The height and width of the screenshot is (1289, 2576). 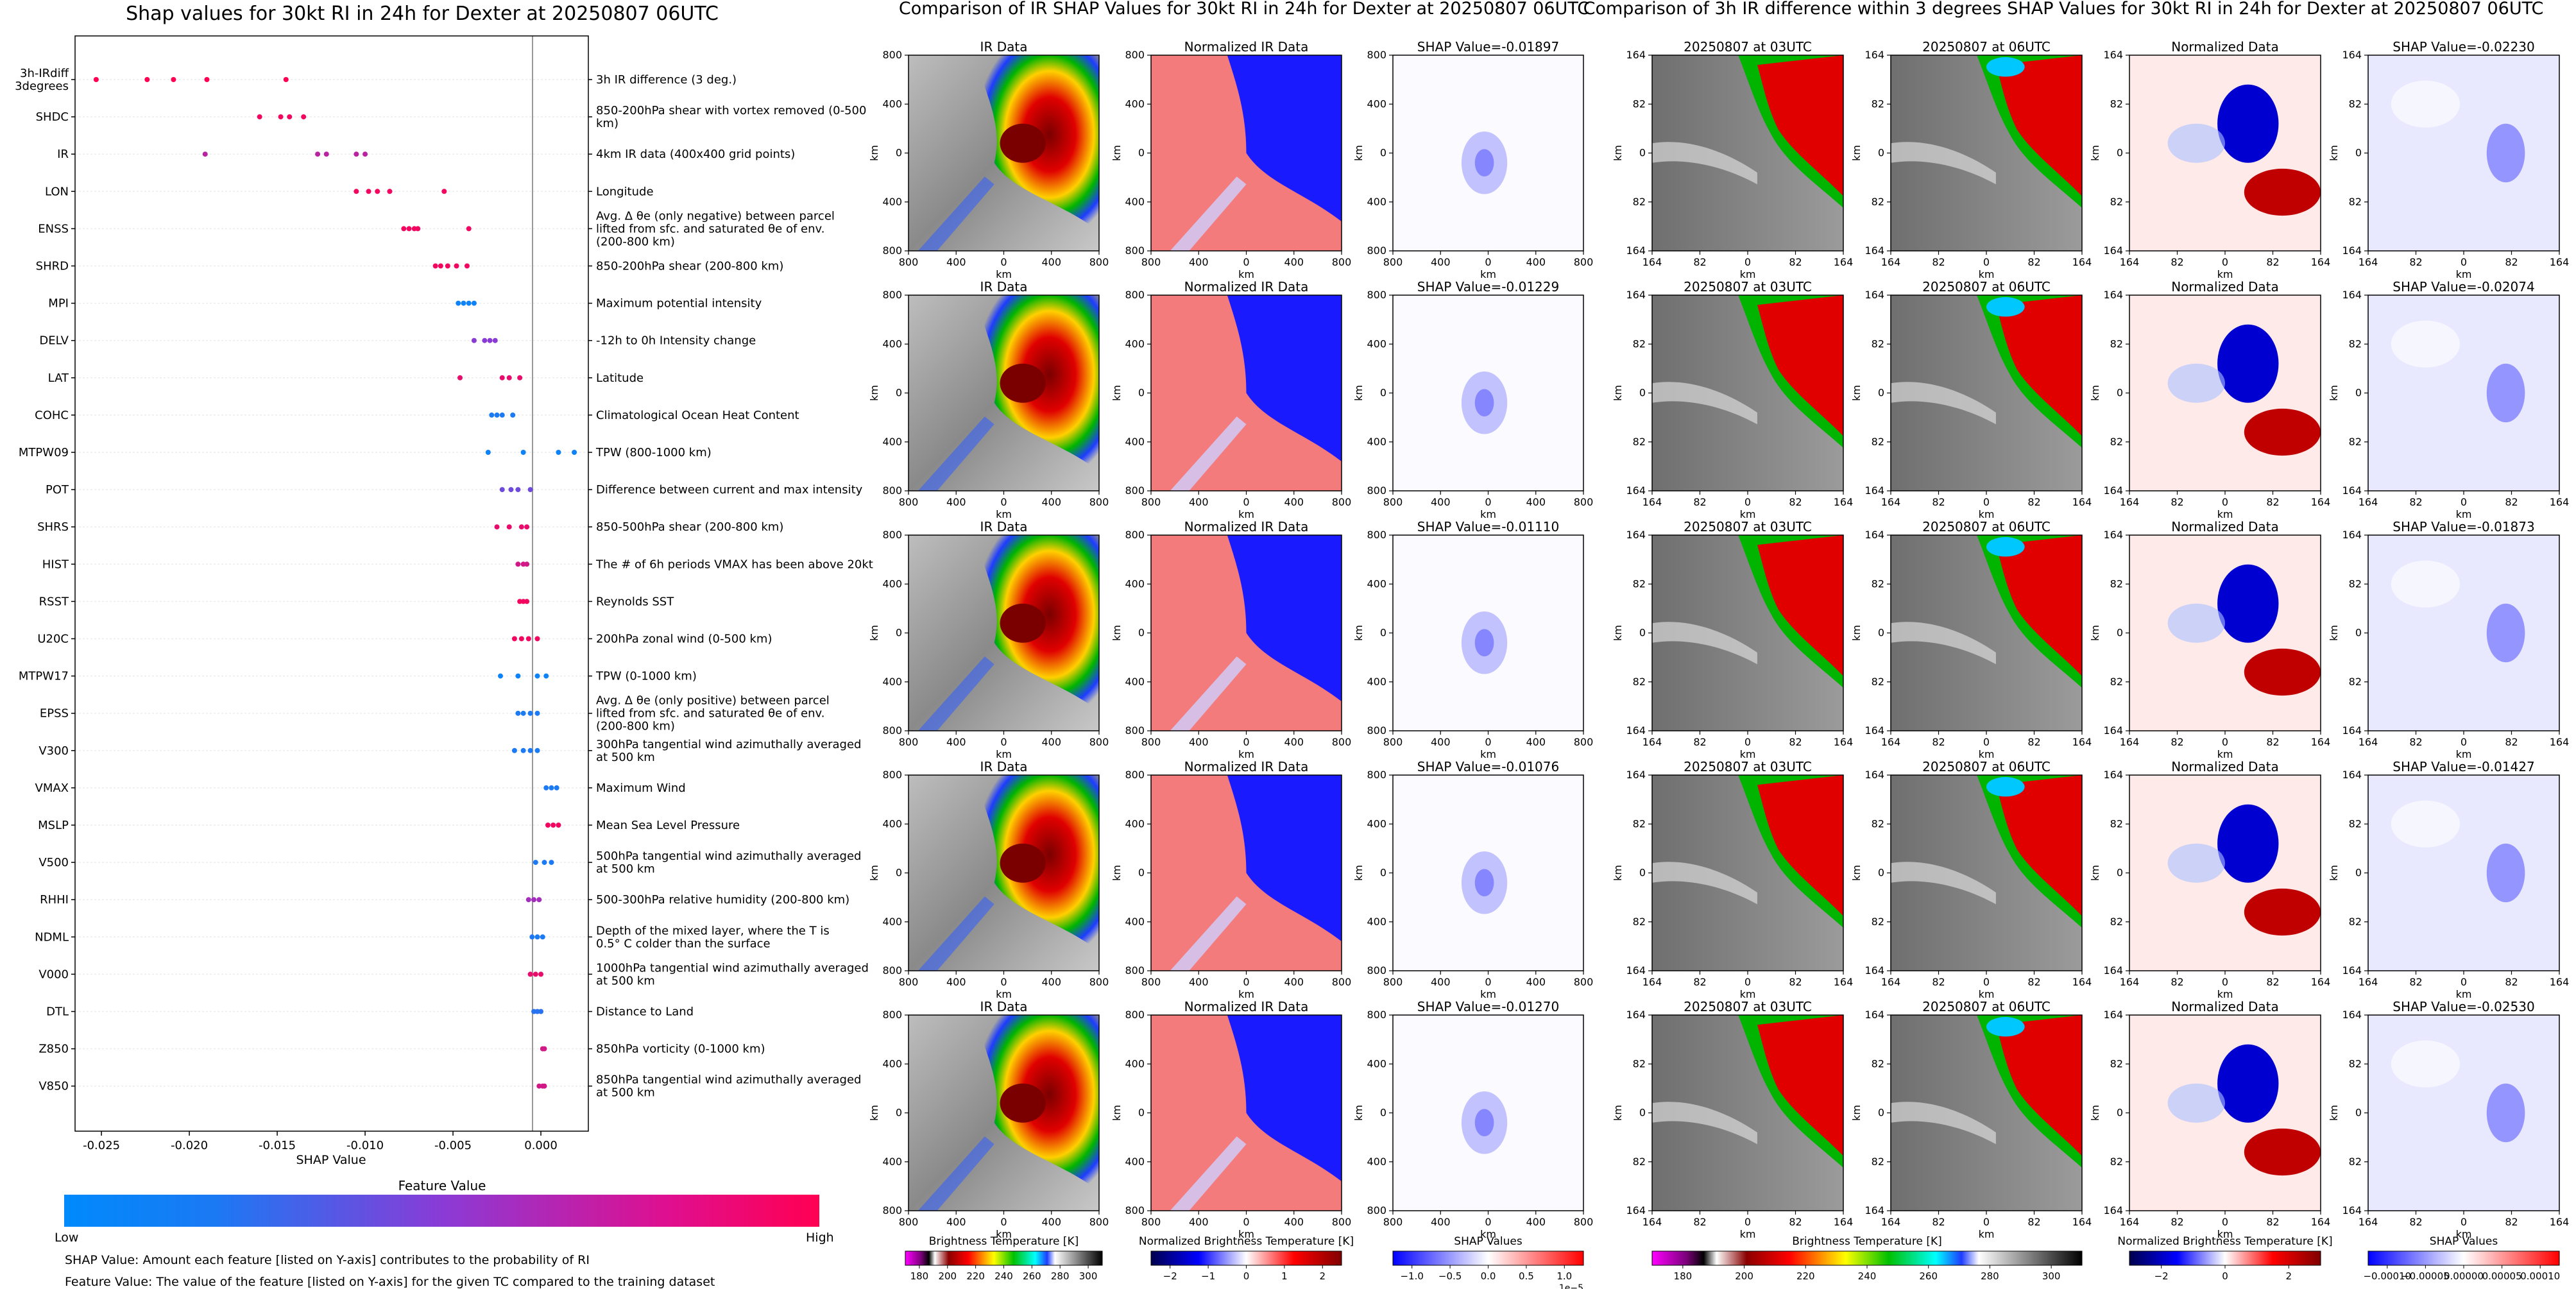 I want to click on feature-desc-5: 850-200hPa shear (200-800 km), so click(x=689, y=266).